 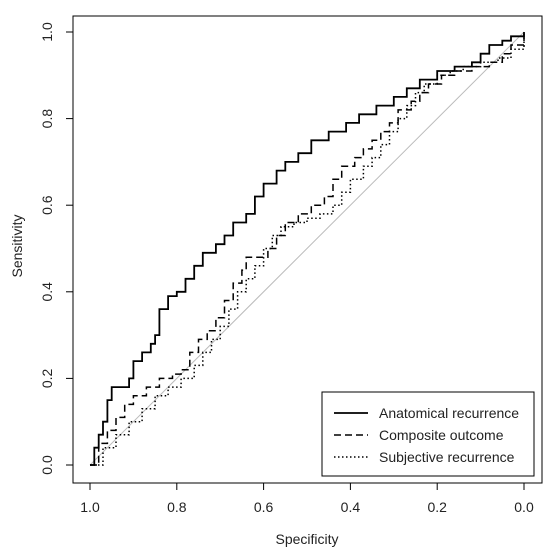 What do you see at coordinates (447, 457) in the screenshot?
I see `legend-entry-label: Subjective recurrence` at bounding box center [447, 457].